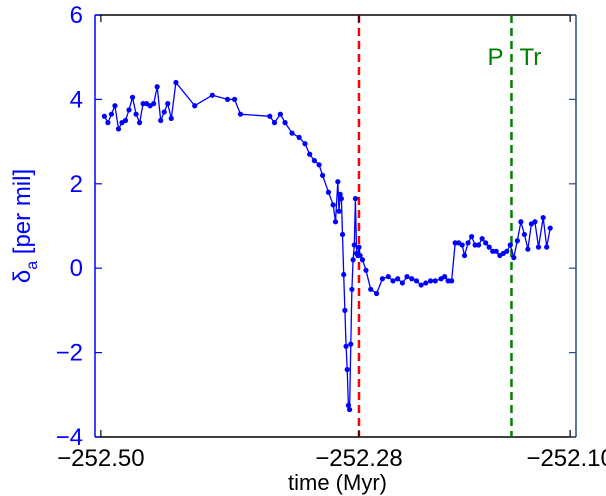 This screenshot has width=606, height=496. I want to click on xtick-label: −252.28, so click(358, 458).